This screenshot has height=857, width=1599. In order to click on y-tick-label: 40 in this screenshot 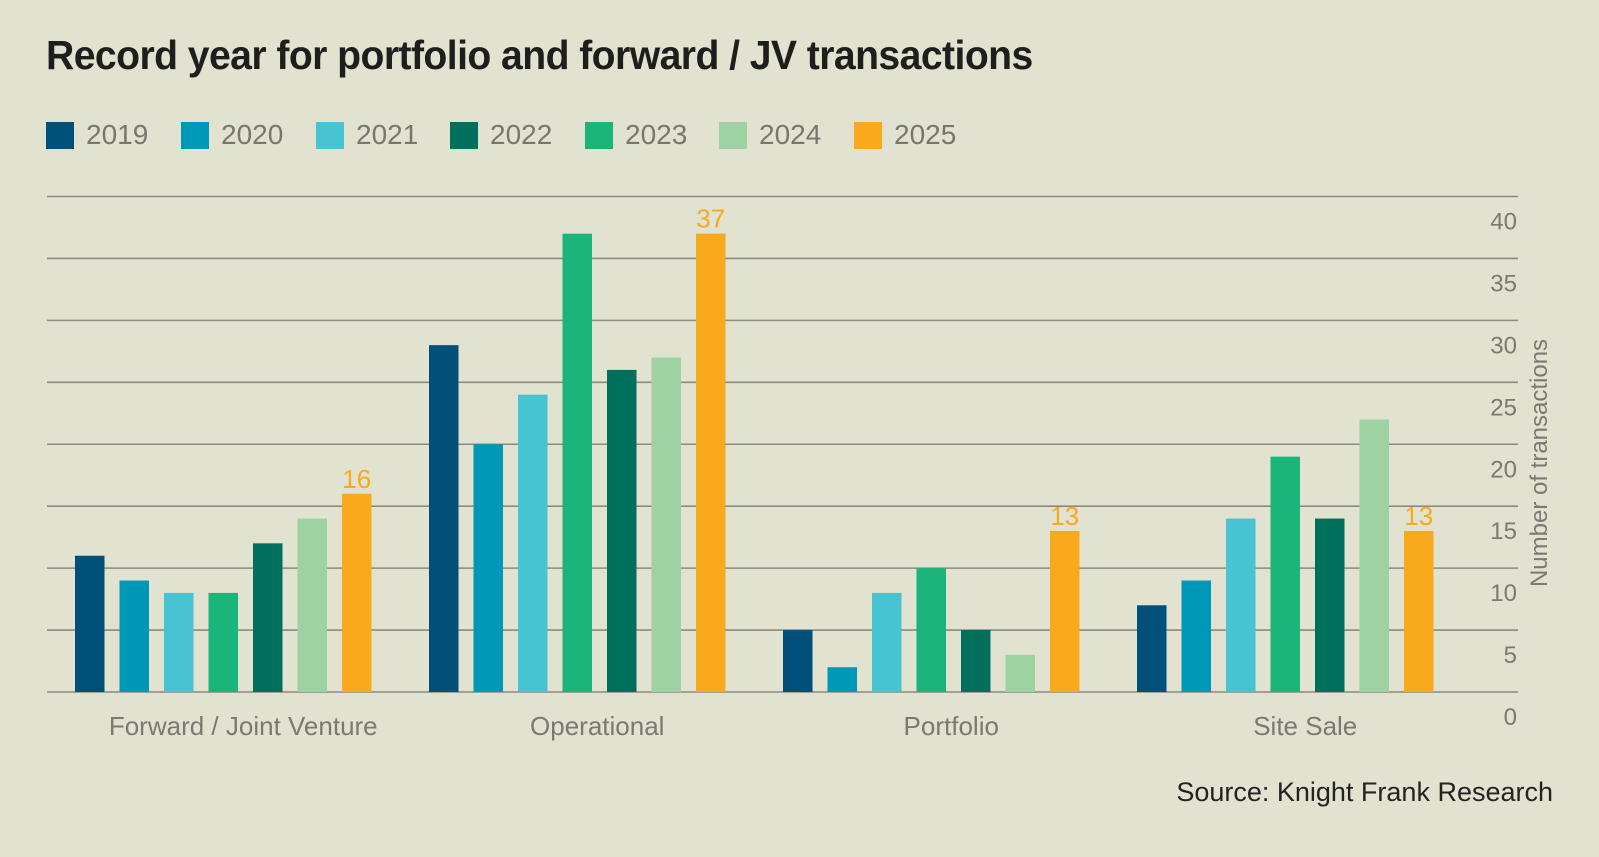, I will do `click(1503, 222)`.